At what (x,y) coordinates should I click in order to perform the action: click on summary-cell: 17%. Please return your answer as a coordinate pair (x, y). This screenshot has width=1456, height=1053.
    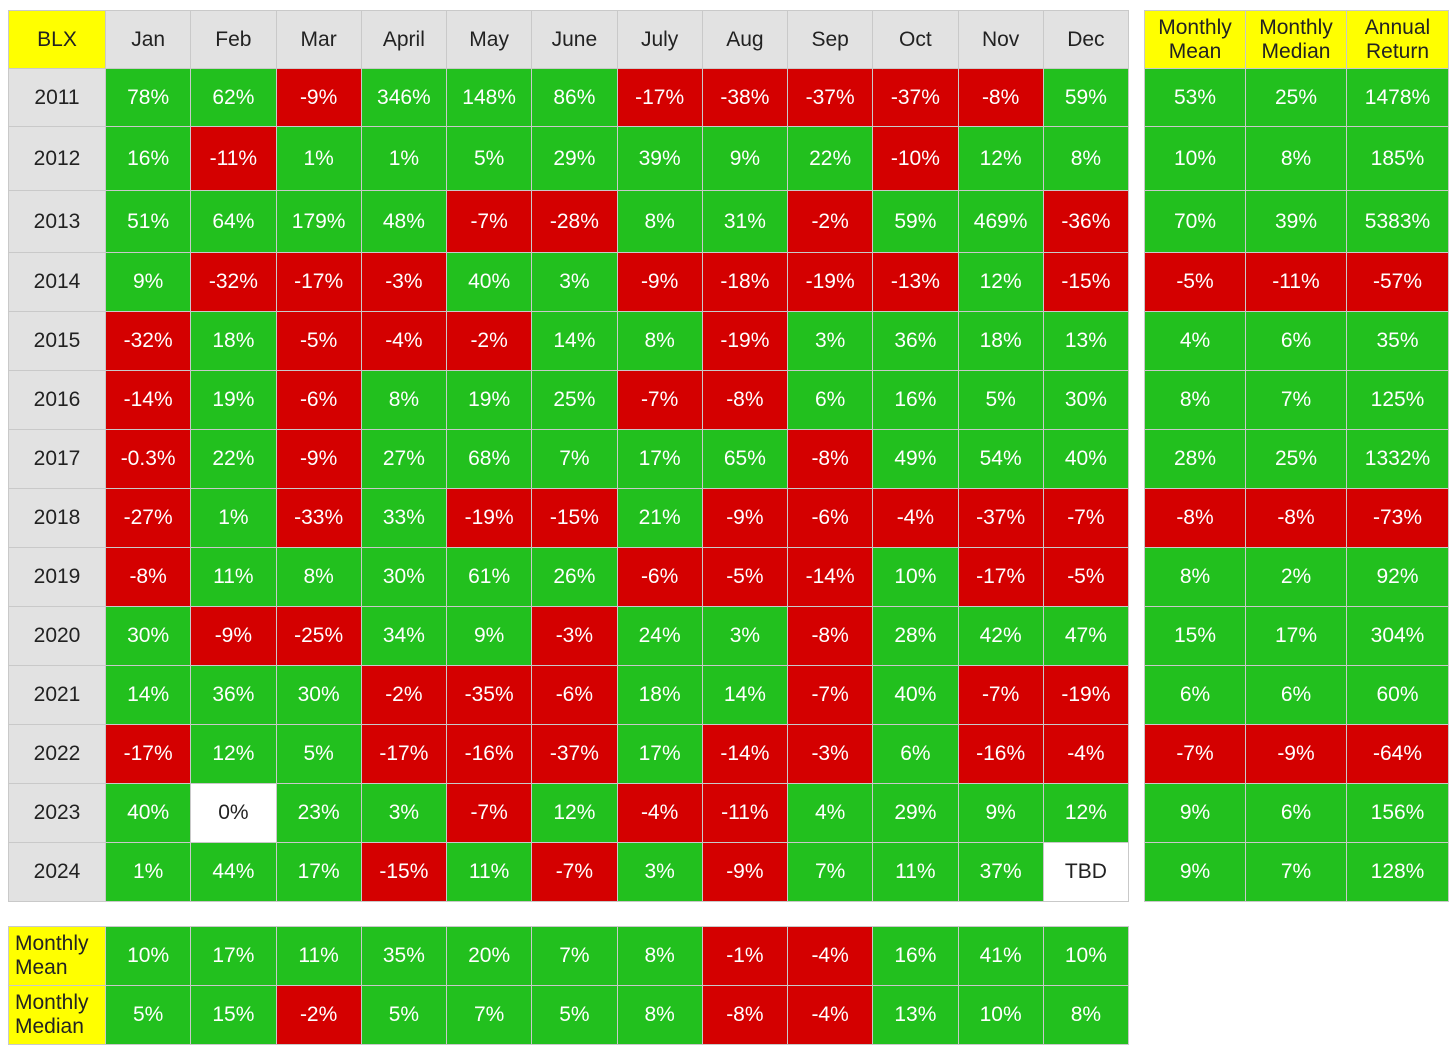
    Looking at the image, I should click on (233, 956).